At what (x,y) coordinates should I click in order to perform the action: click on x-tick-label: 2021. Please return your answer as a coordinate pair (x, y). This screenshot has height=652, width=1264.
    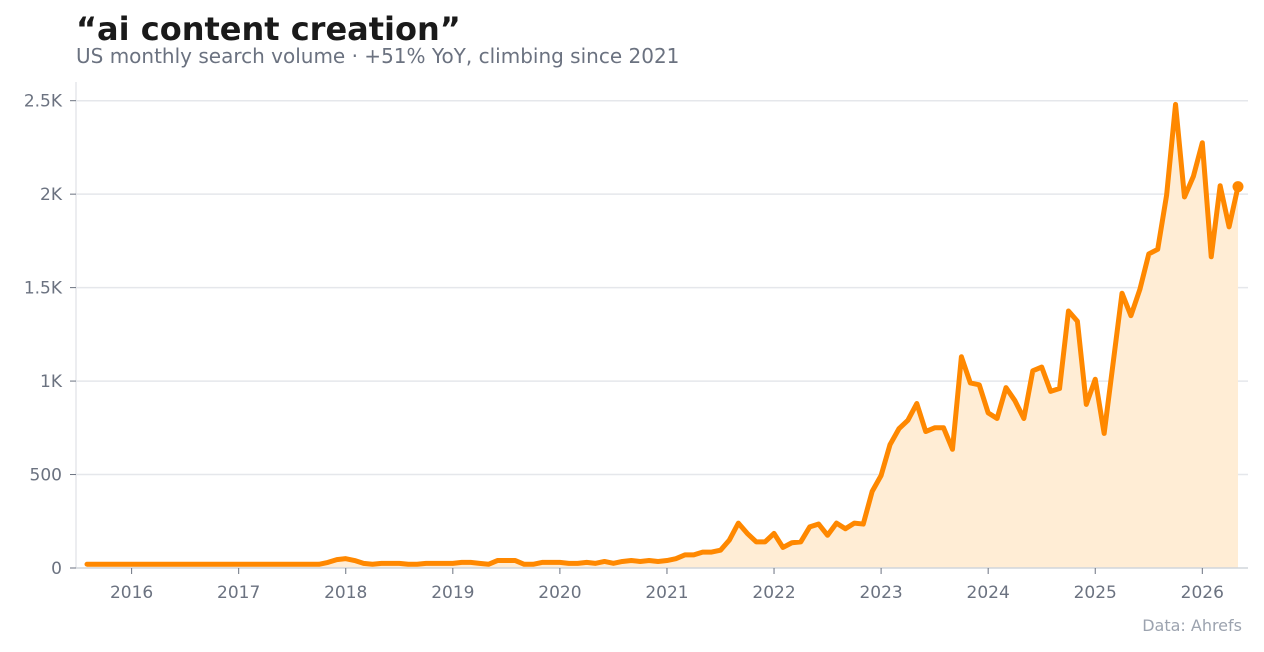
    Looking at the image, I should click on (666, 593).